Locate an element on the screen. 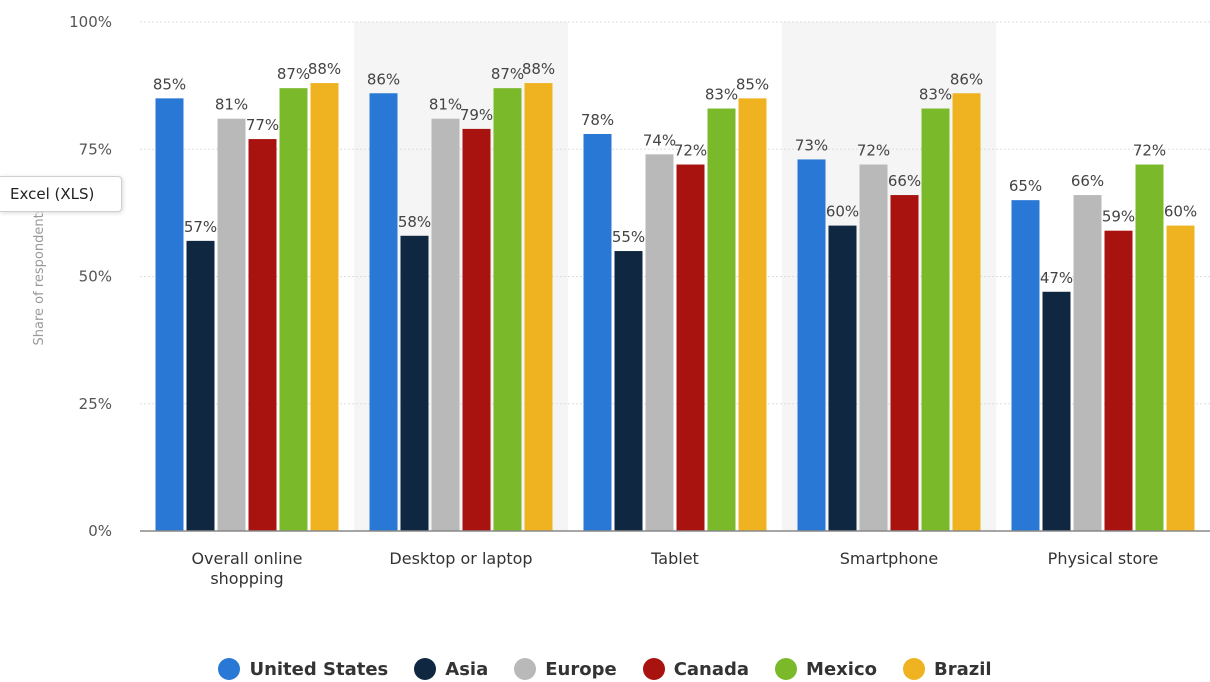  y-tick-label: 0% is located at coordinates (100, 531).